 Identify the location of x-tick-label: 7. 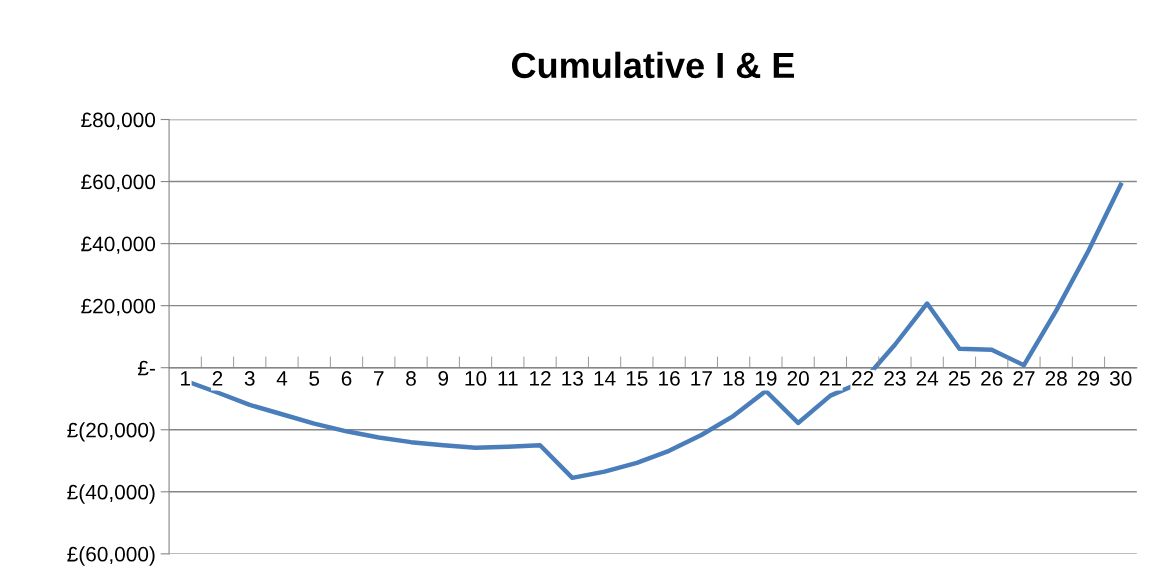
(379, 378).